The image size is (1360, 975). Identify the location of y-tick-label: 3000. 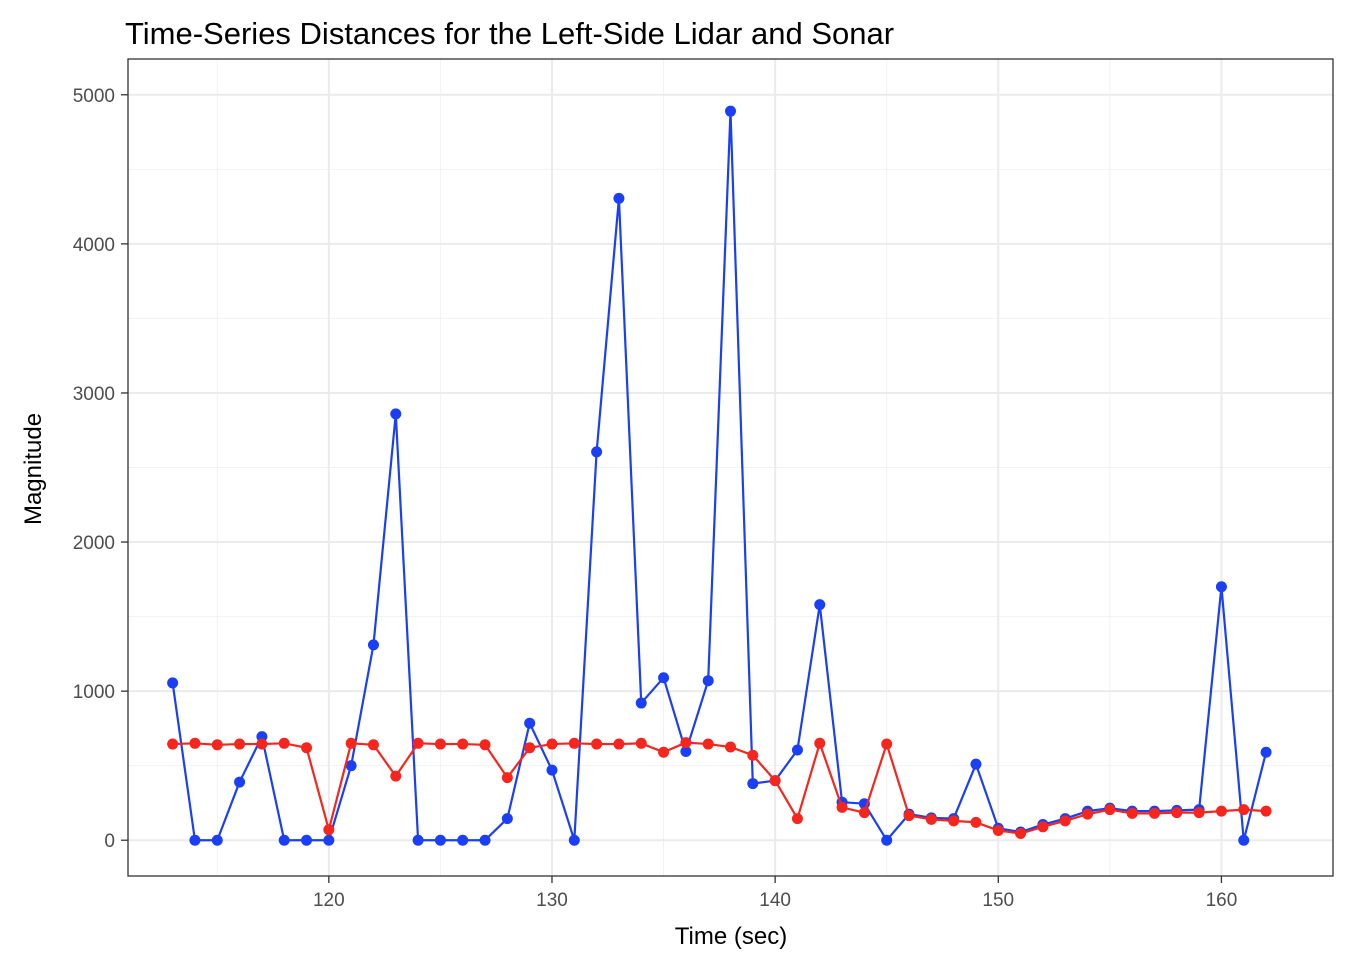
(94, 394).